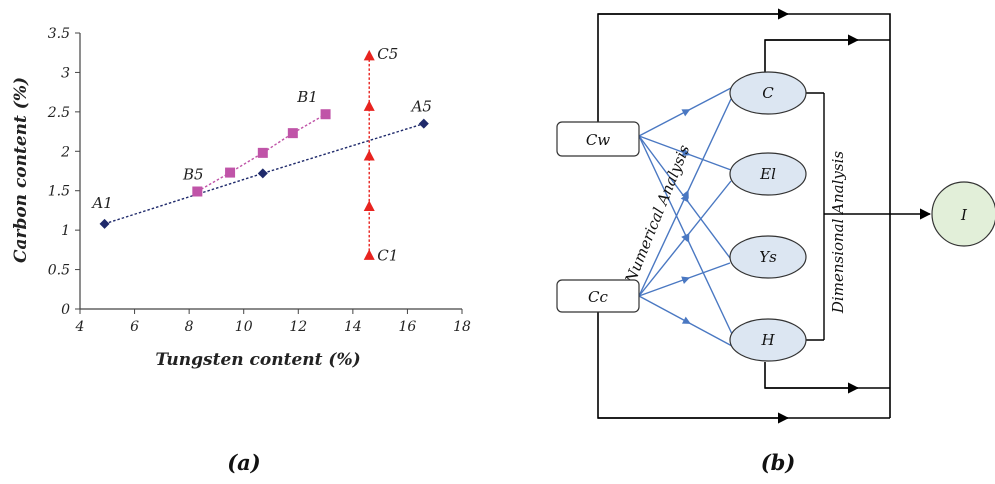 This screenshot has height=484, width=995. I want to click on point-annotation: C5, so click(387, 54).